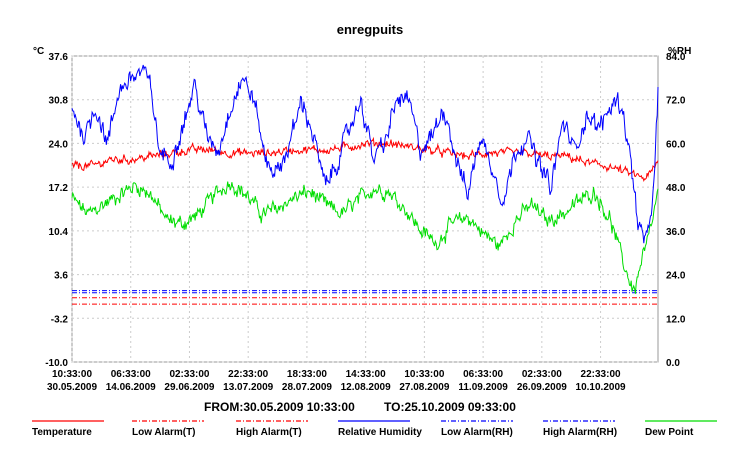 The height and width of the screenshot is (457, 736). Describe the element at coordinates (450, 407) in the screenshot. I see `to-label: TO:25.10.2009 09:33:00` at that location.